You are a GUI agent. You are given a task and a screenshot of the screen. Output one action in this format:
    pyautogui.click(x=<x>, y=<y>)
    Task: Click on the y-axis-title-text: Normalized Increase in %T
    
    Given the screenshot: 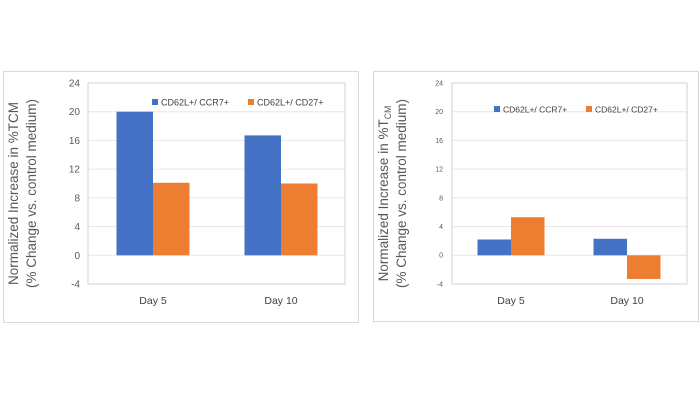 What is the action you would take?
    pyautogui.click(x=383, y=200)
    